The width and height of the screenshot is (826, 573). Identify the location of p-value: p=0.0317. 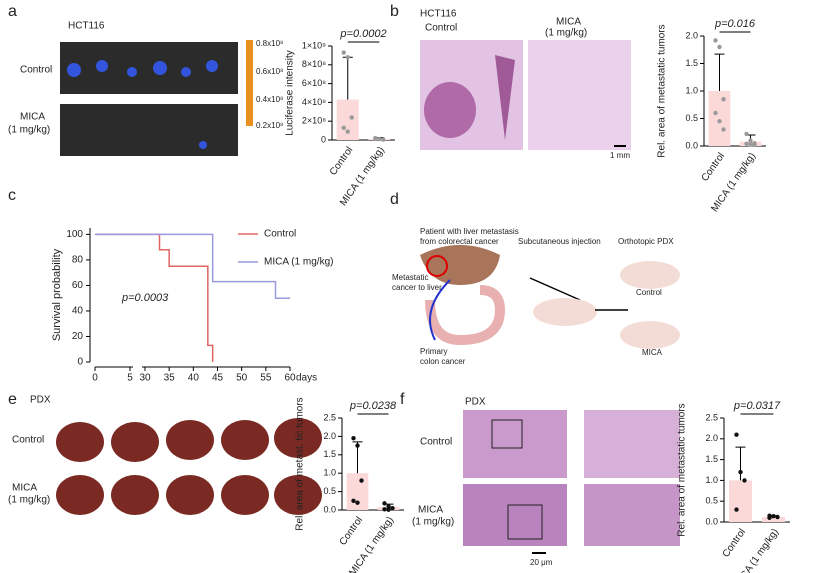
(757, 406).